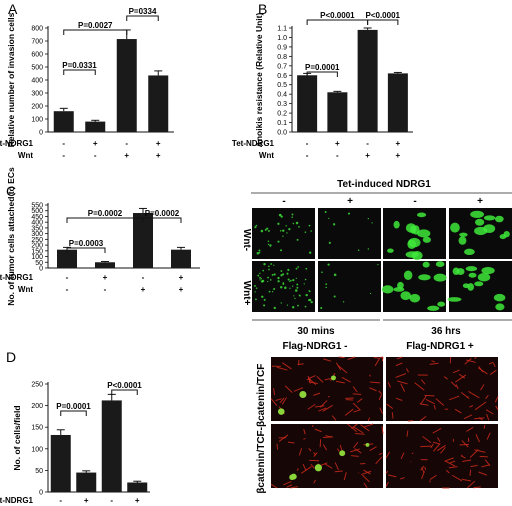  What do you see at coordinates (303, 394) in the screenshot?
I see `green-spot` at bounding box center [303, 394].